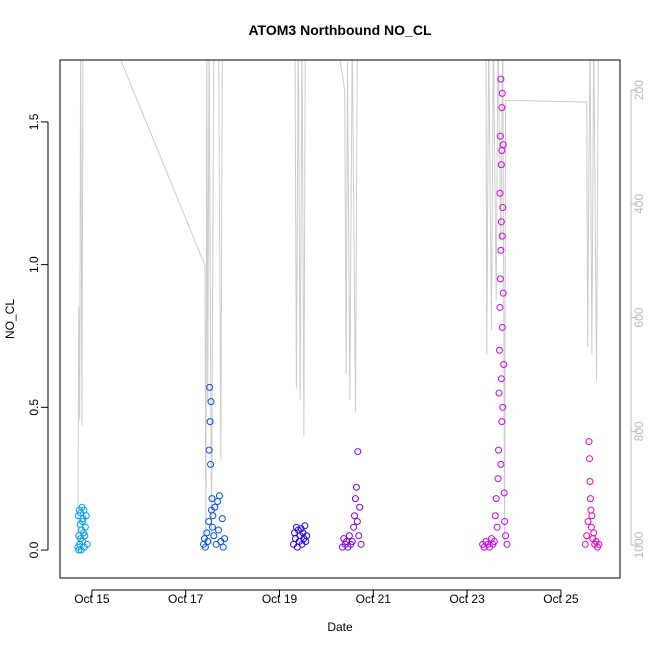  What do you see at coordinates (34, 121) in the screenshot?
I see `y-tick-label: 1.5` at bounding box center [34, 121].